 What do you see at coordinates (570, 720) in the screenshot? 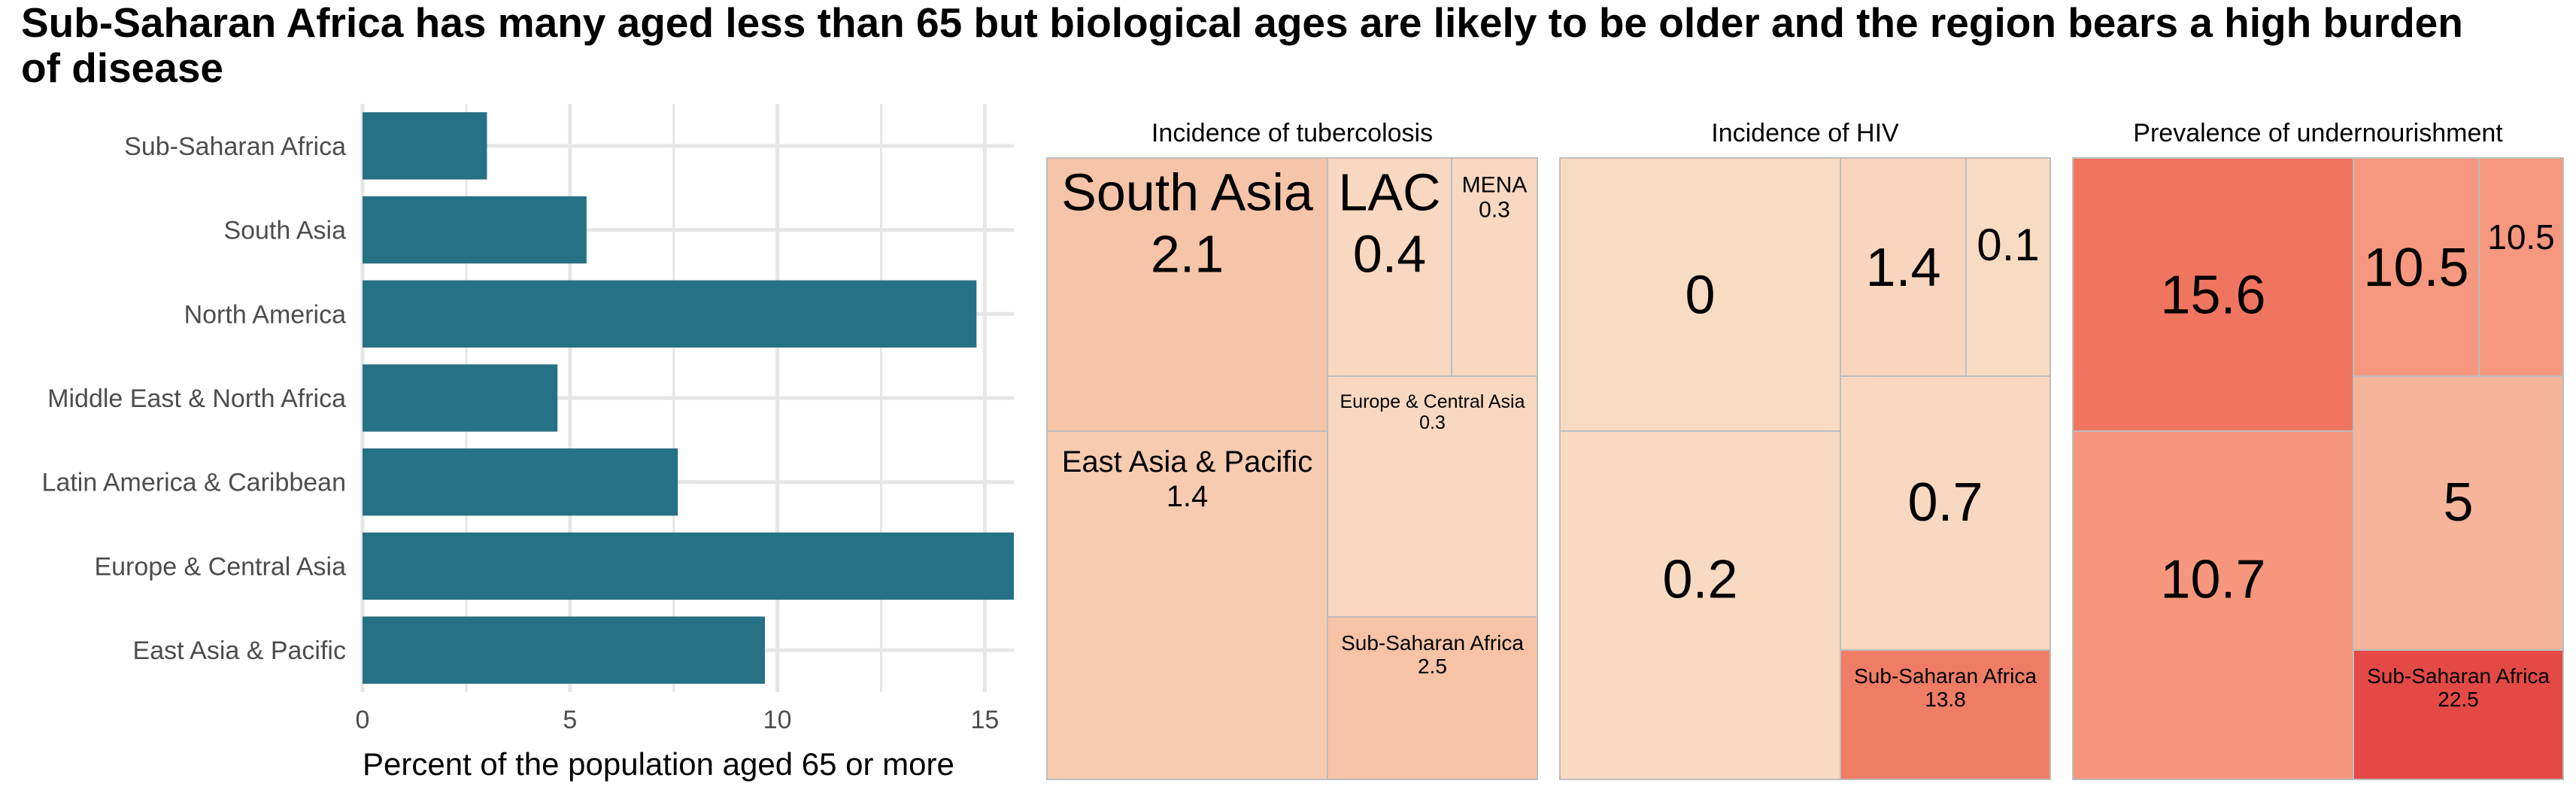
I see `x-tick-label: 5` at bounding box center [570, 720].